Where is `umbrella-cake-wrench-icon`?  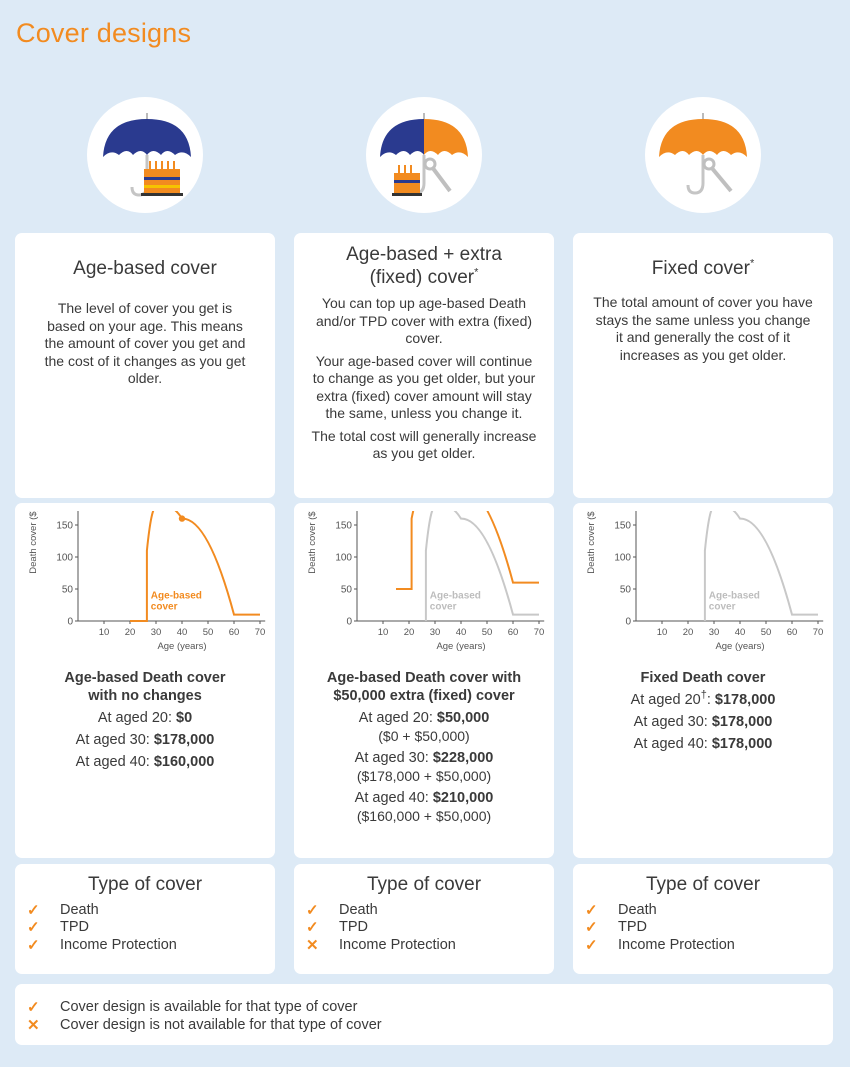
umbrella-cake-wrench-icon is located at coordinates (424, 155).